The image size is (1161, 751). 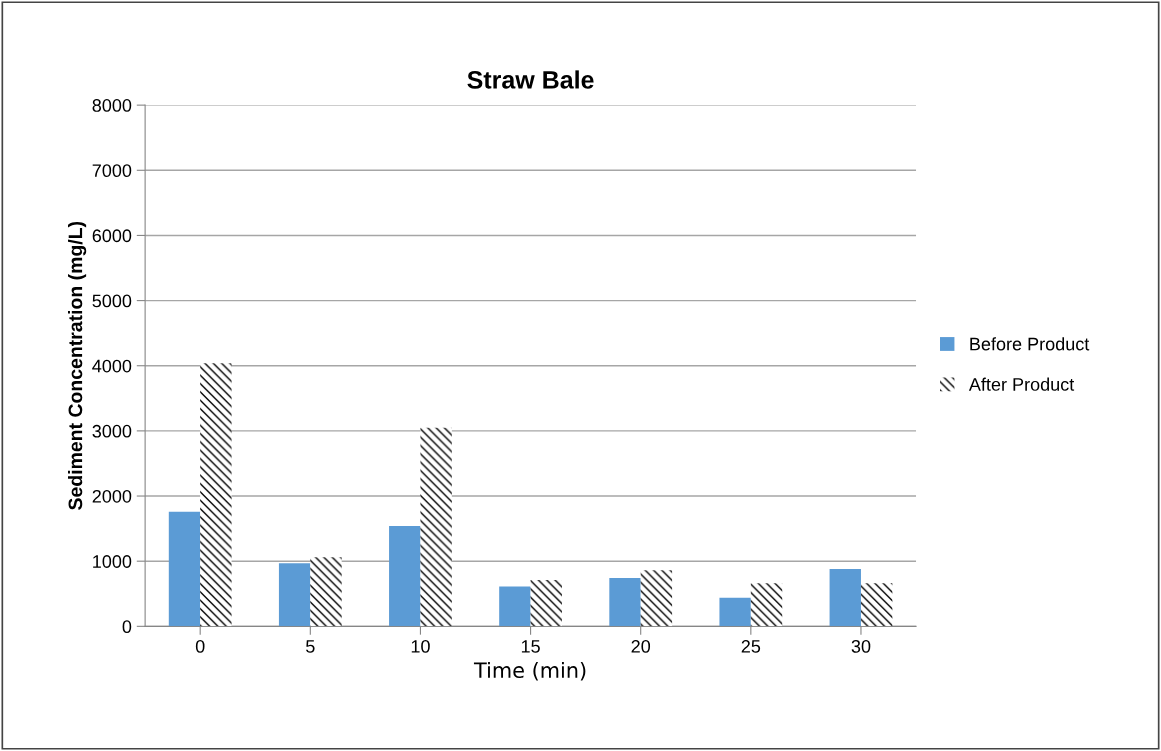 What do you see at coordinates (200, 646) in the screenshot?
I see `x-tick-label: 0` at bounding box center [200, 646].